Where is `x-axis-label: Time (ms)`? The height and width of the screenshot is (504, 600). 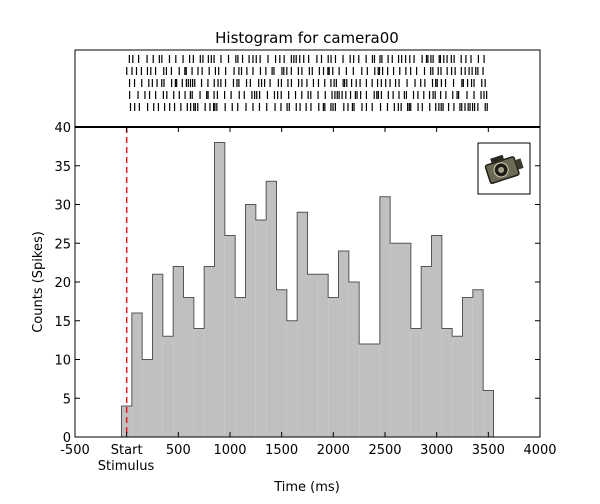 x-axis-label: Time (ms) is located at coordinates (306, 487).